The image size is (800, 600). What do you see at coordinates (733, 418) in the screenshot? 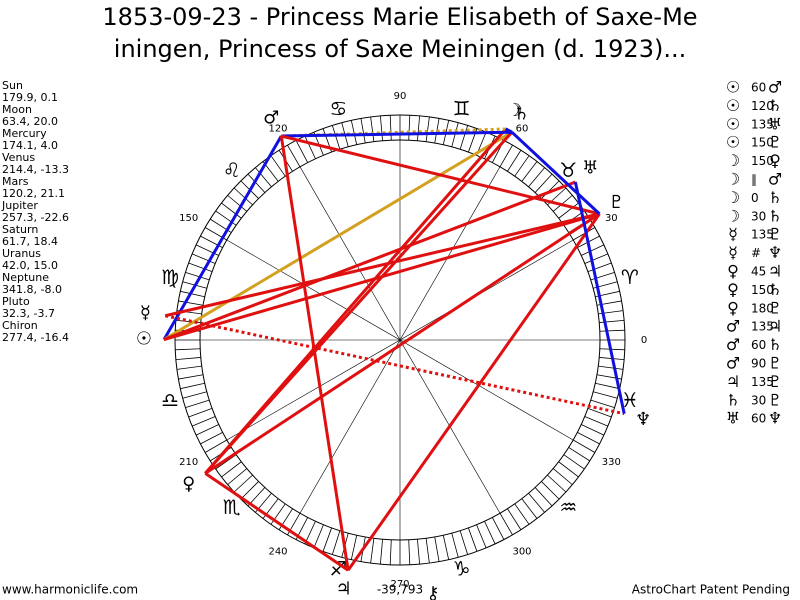
I see `aspect-from: ♅` at bounding box center [733, 418].